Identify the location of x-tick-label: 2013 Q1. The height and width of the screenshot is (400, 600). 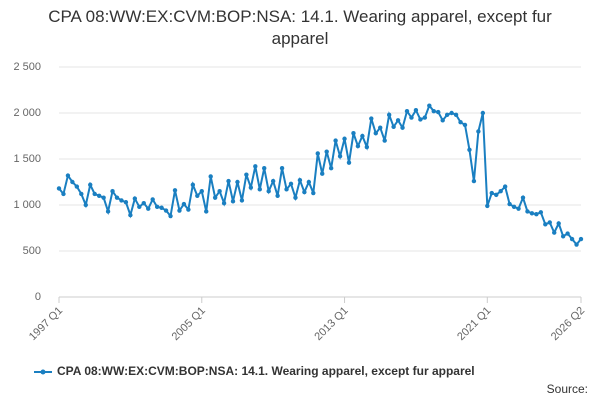
(331, 324).